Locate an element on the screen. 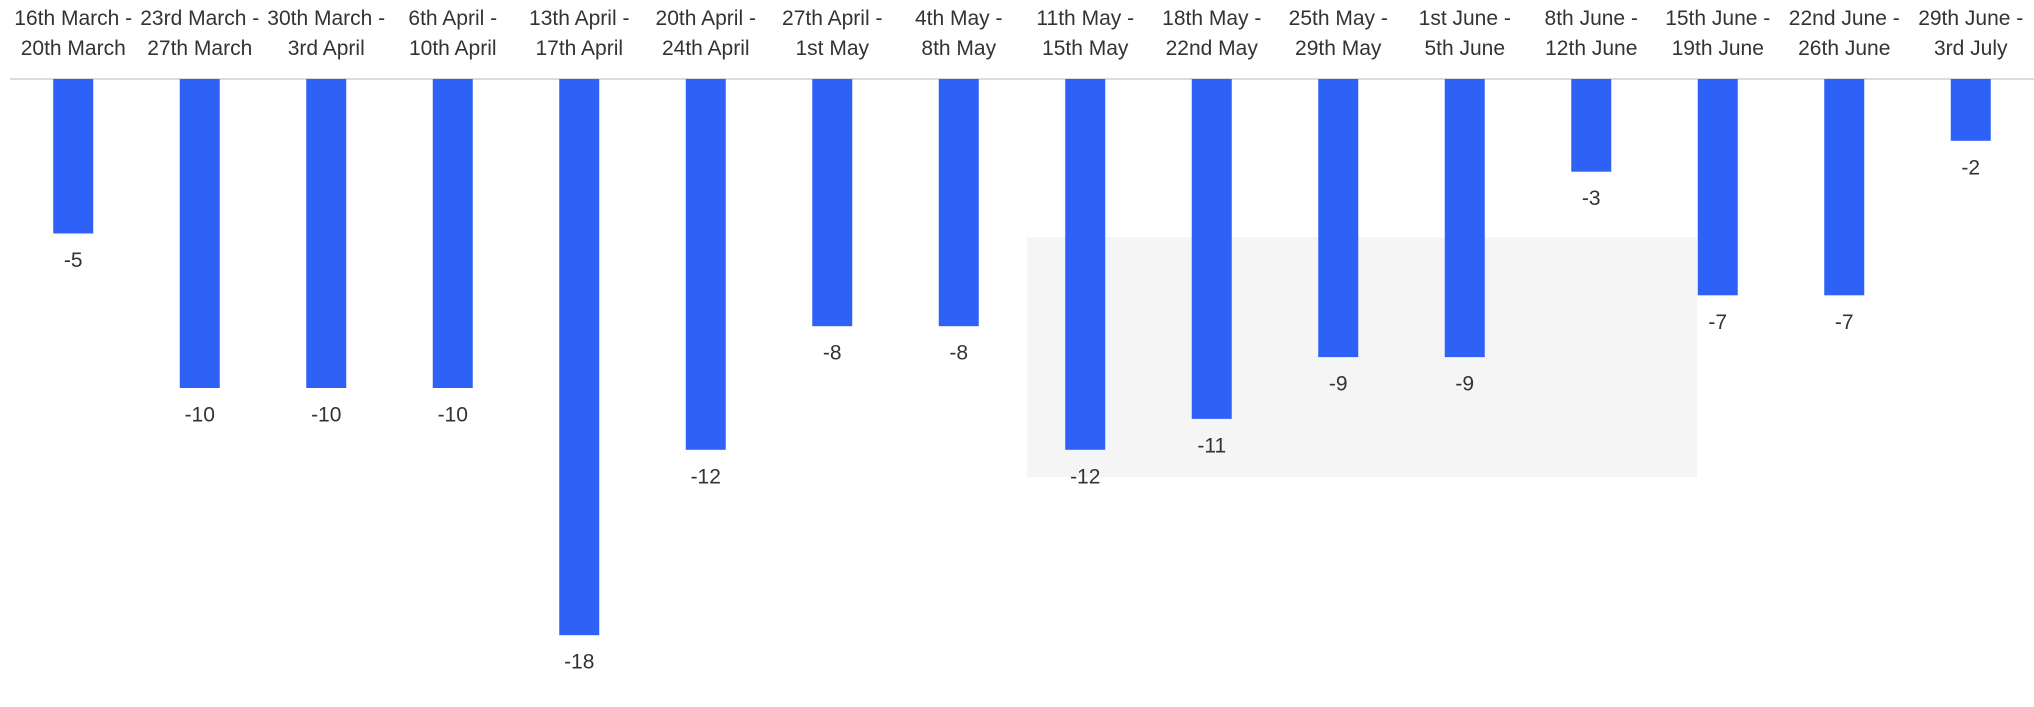  x-tick-label: 30th March - 3rd April is located at coordinates (326, 33).